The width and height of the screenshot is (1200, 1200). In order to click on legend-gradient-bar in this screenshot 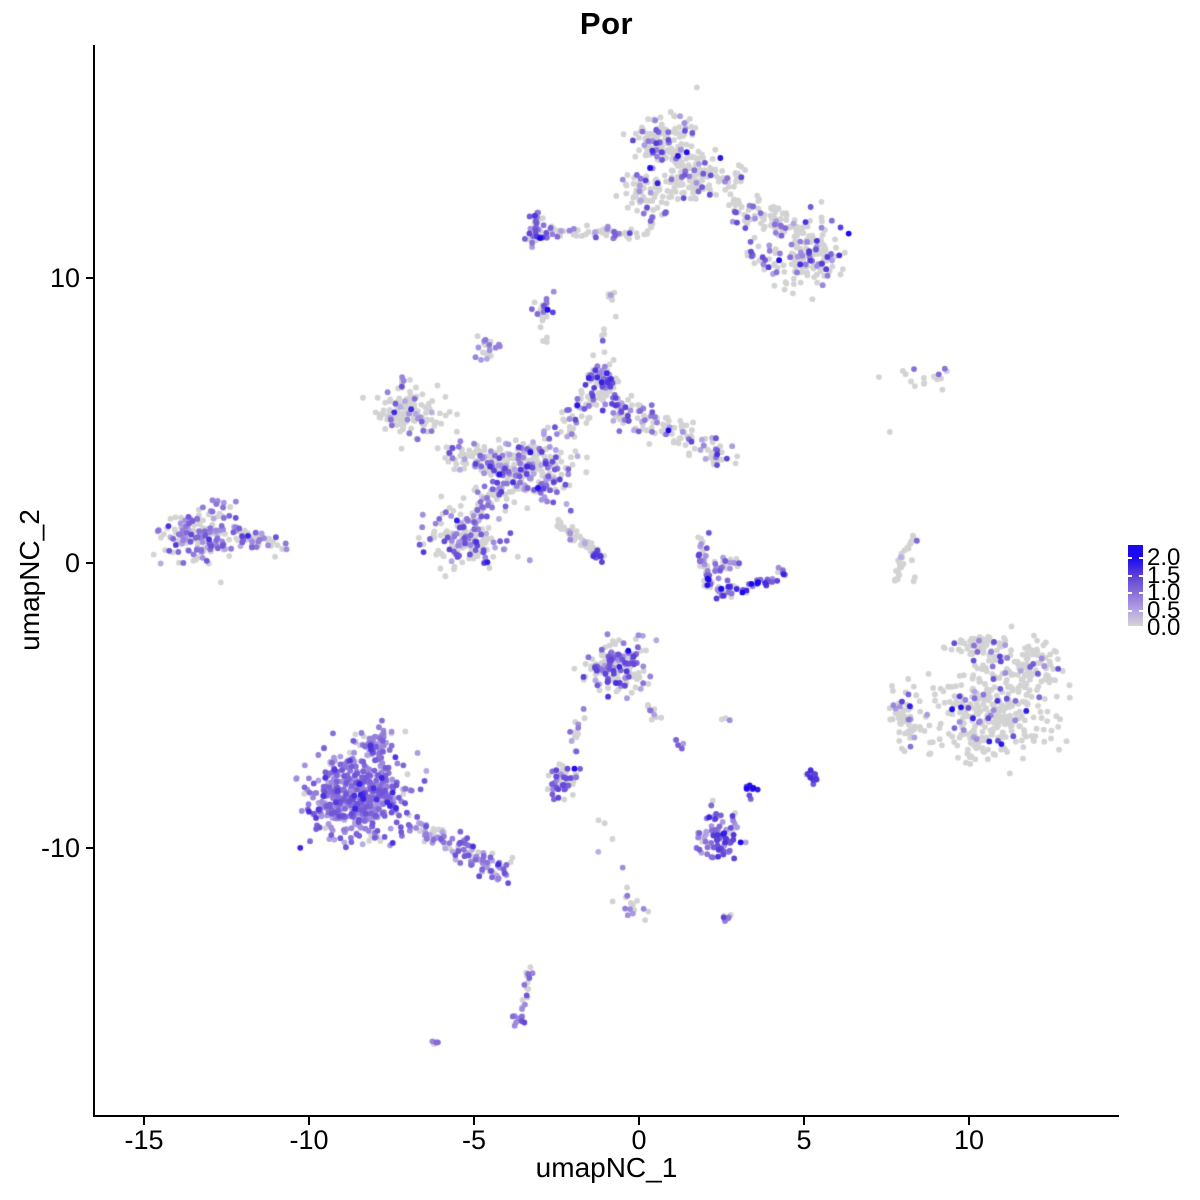, I will do `click(1135, 585)`.